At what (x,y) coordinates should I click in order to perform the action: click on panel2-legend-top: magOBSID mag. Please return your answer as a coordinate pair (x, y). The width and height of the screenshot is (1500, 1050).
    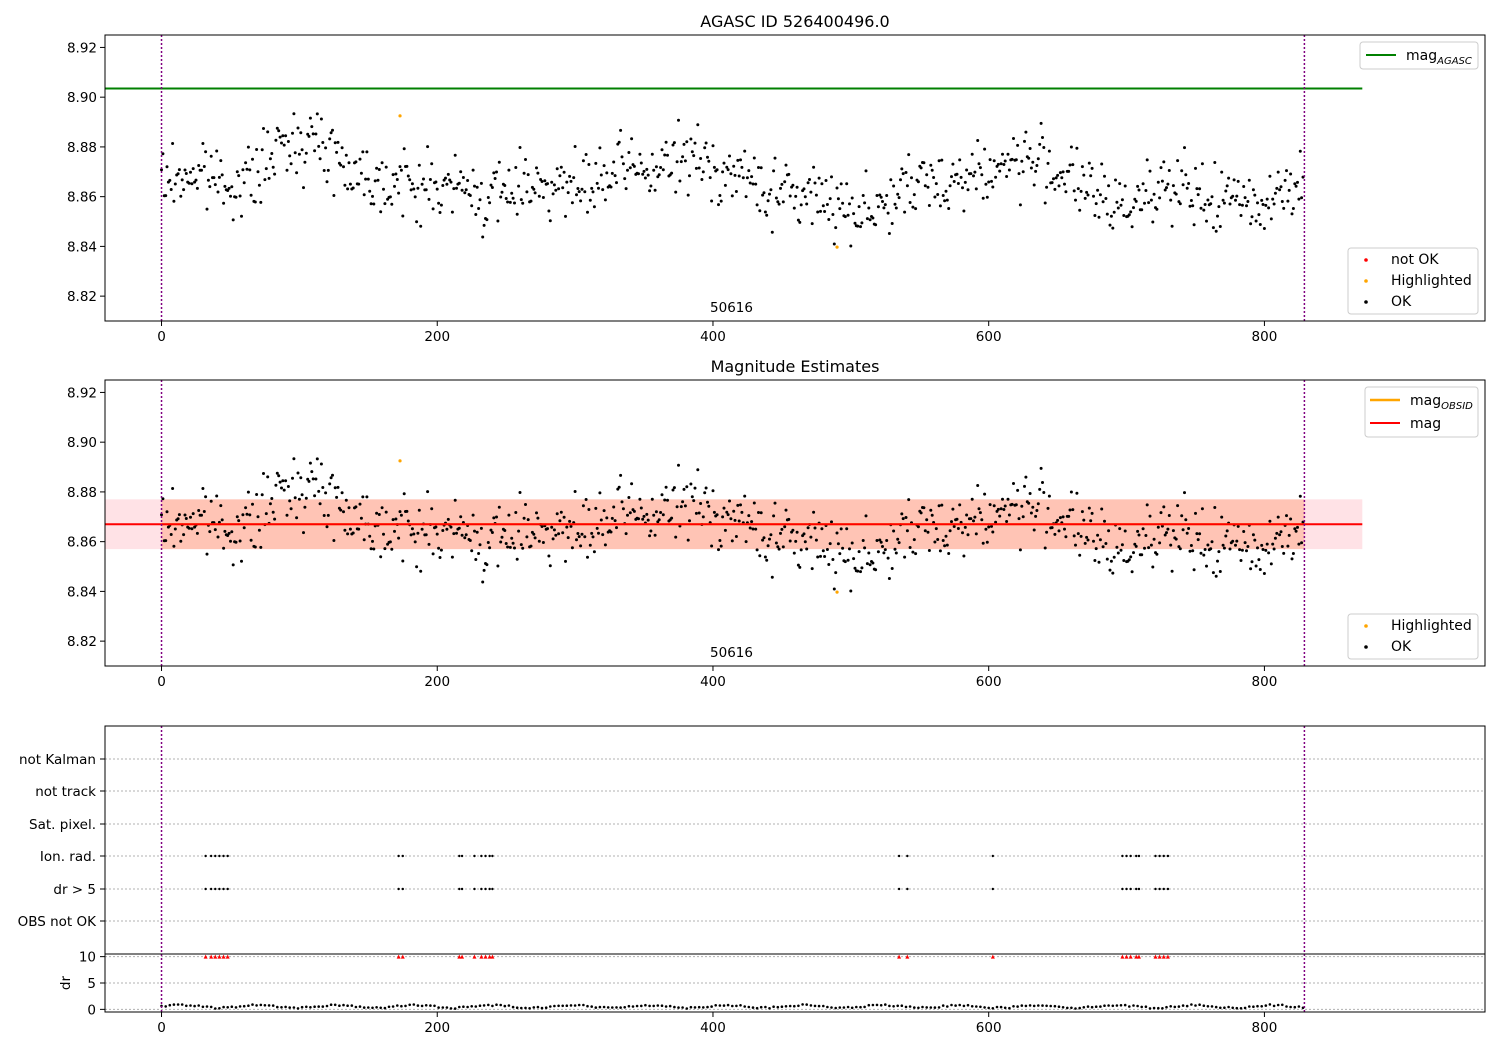
    Looking at the image, I should click on (1421, 412).